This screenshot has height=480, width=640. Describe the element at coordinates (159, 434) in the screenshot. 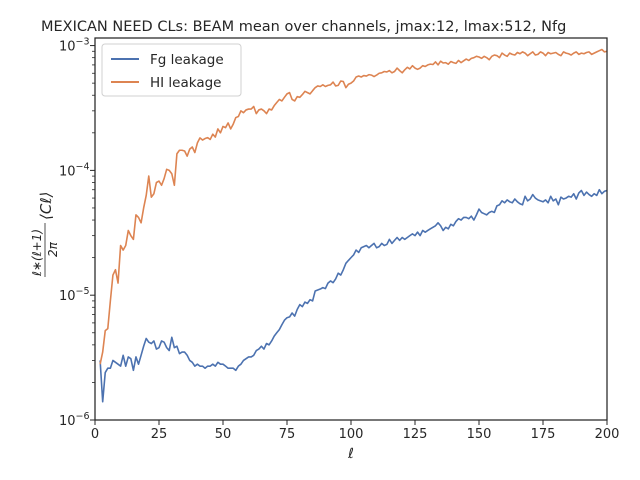

I see `x-tick-label: 25` at that location.